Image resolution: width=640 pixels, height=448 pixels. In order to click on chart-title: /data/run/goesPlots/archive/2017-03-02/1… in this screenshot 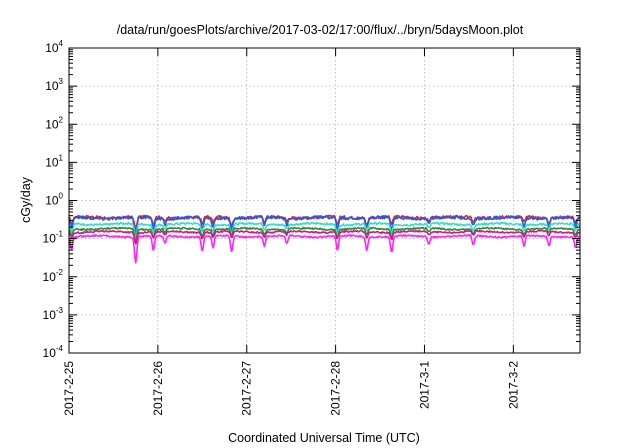, I will do `click(320, 30)`.